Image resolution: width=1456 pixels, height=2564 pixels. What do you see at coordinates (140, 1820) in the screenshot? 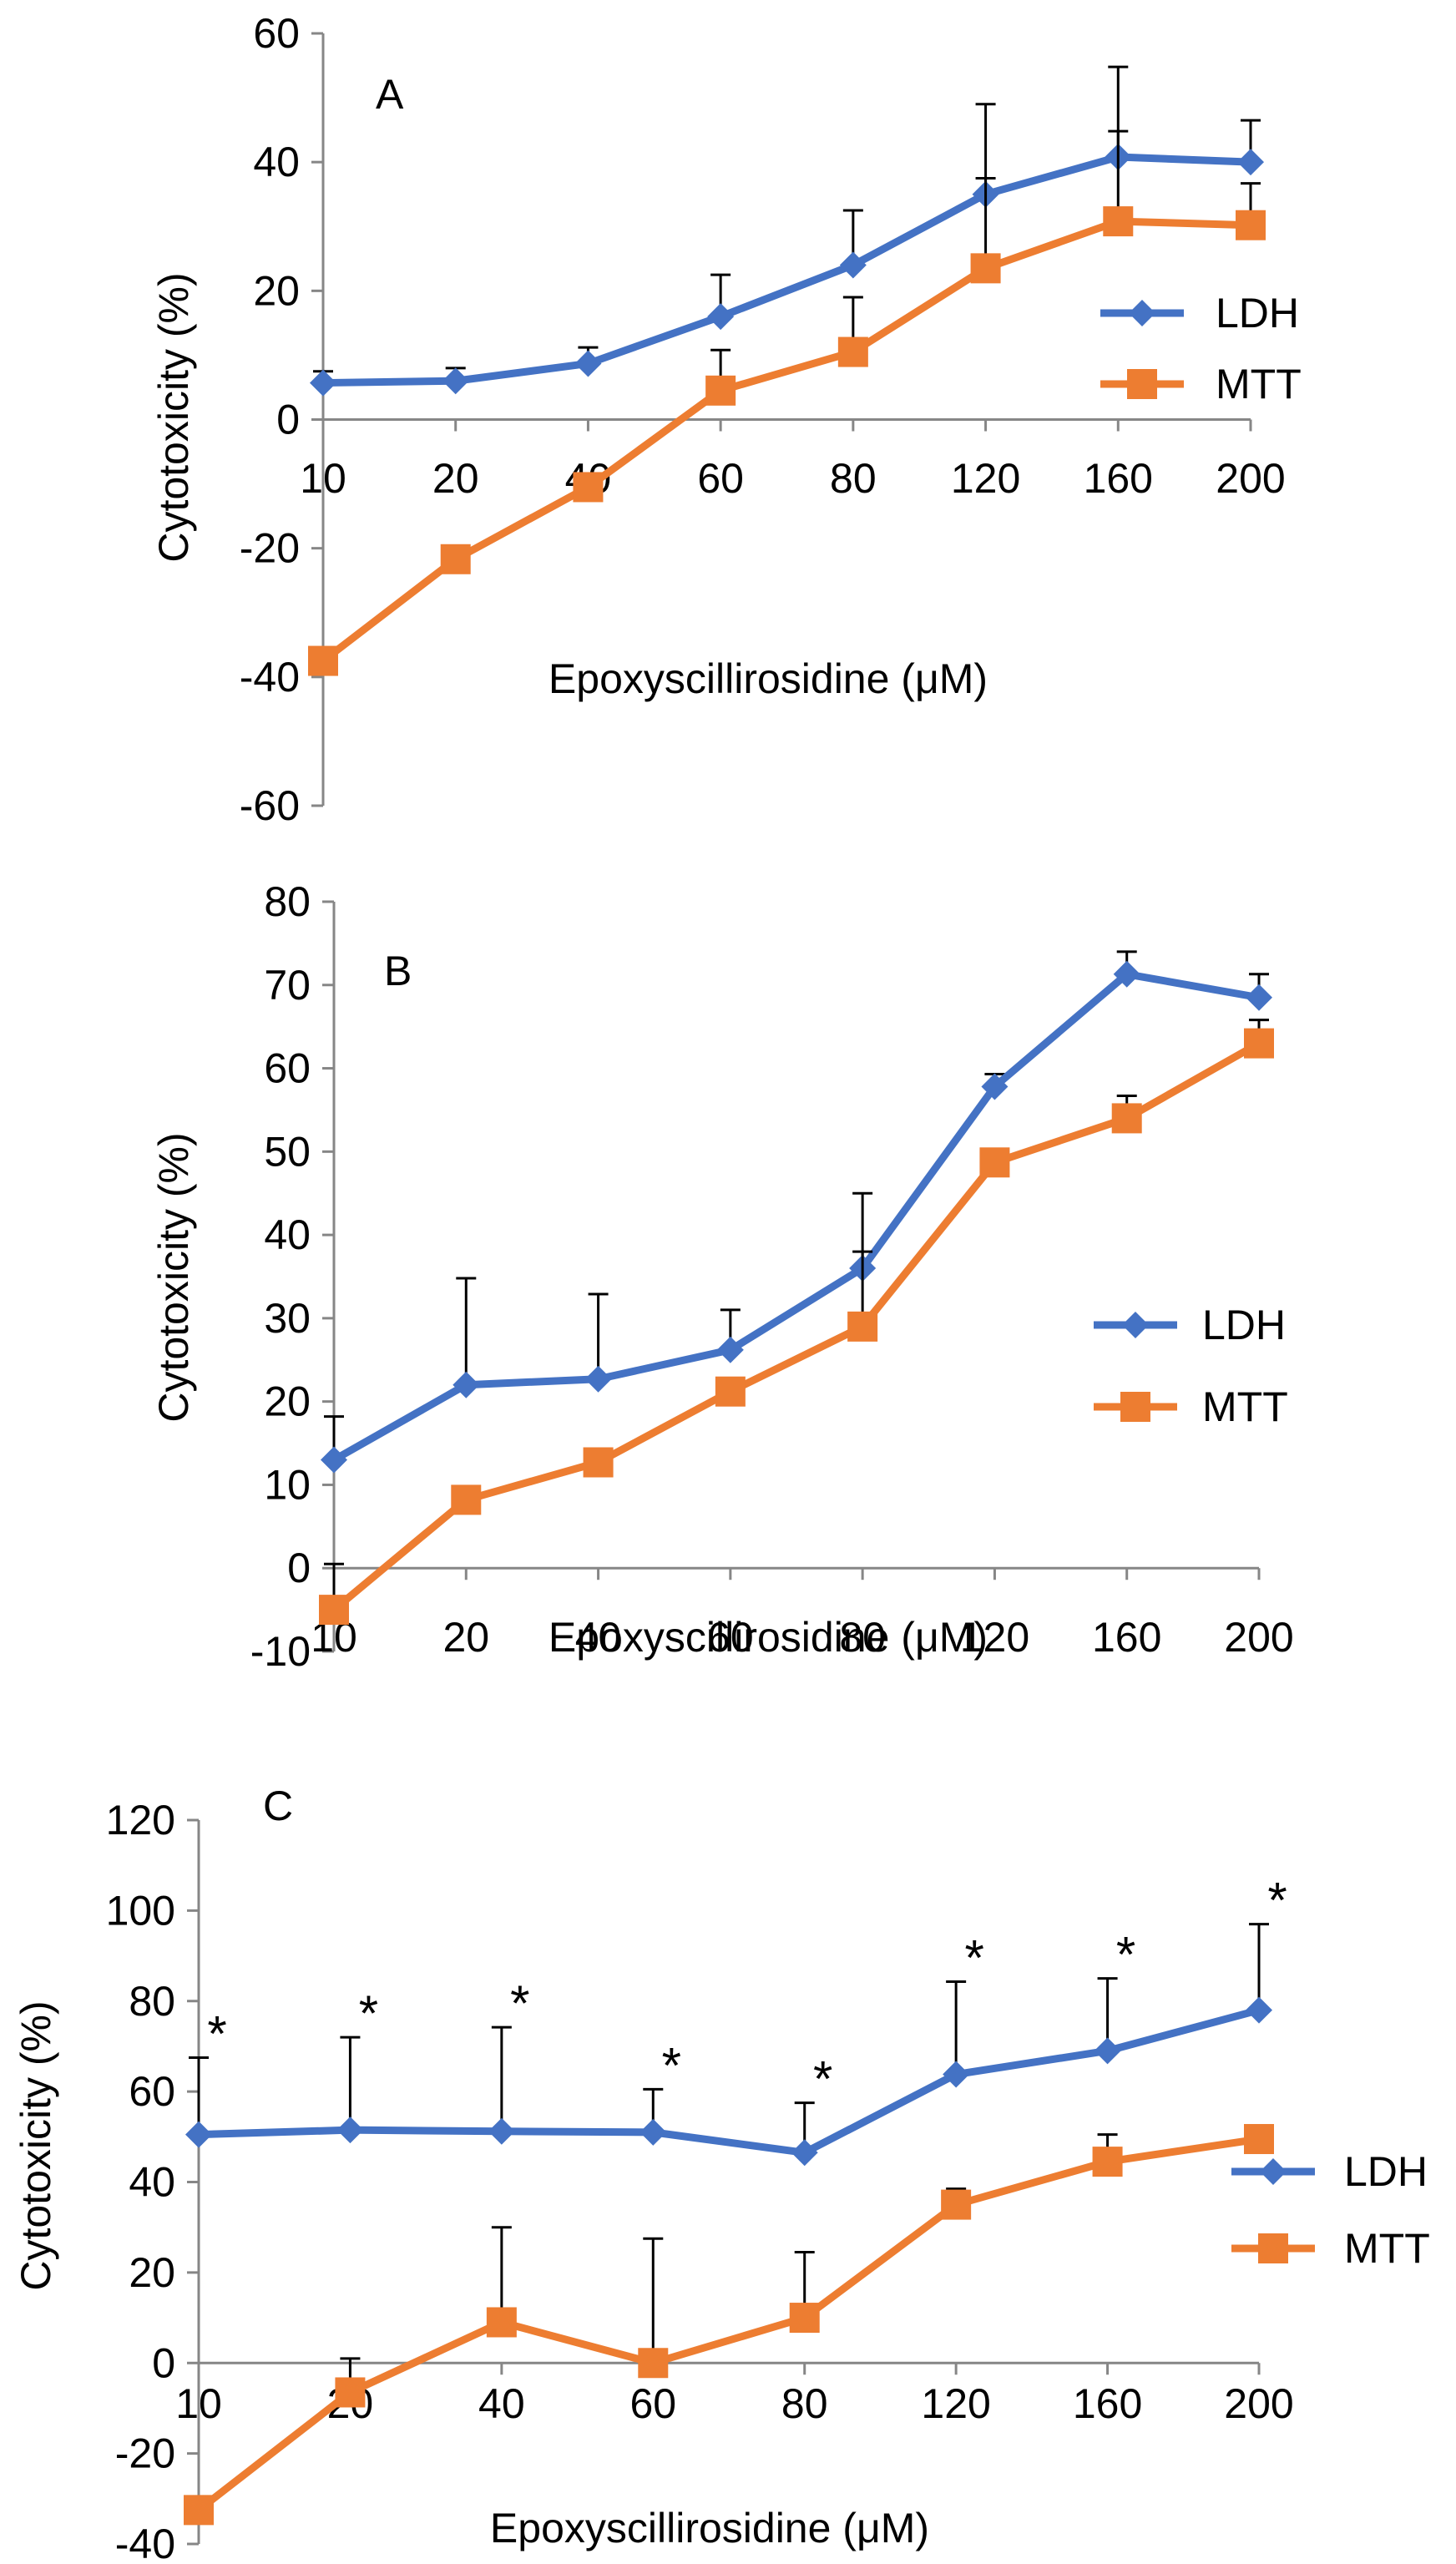
I see `y-tick-label: 120` at bounding box center [140, 1820].